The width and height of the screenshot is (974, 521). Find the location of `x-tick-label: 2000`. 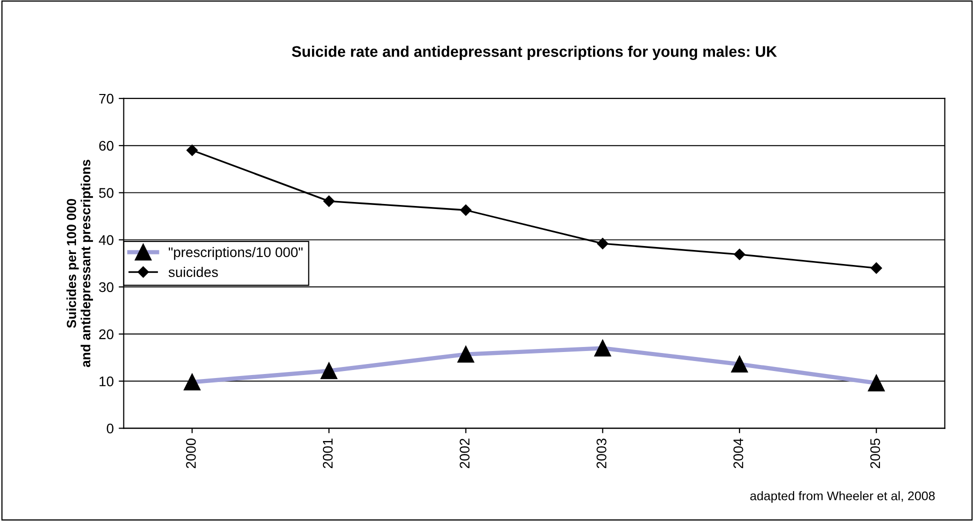

x-tick-label: 2000 is located at coordinates (191, 453).